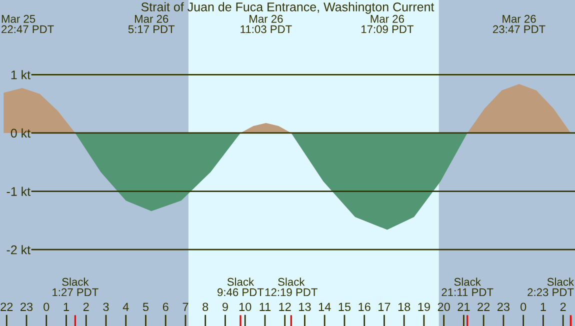 The image size is (575, 326). What do you see at coordinates (225, 307) in the screenshot?
I see `x-tick-label: 9` at bounding box center [225, 307].